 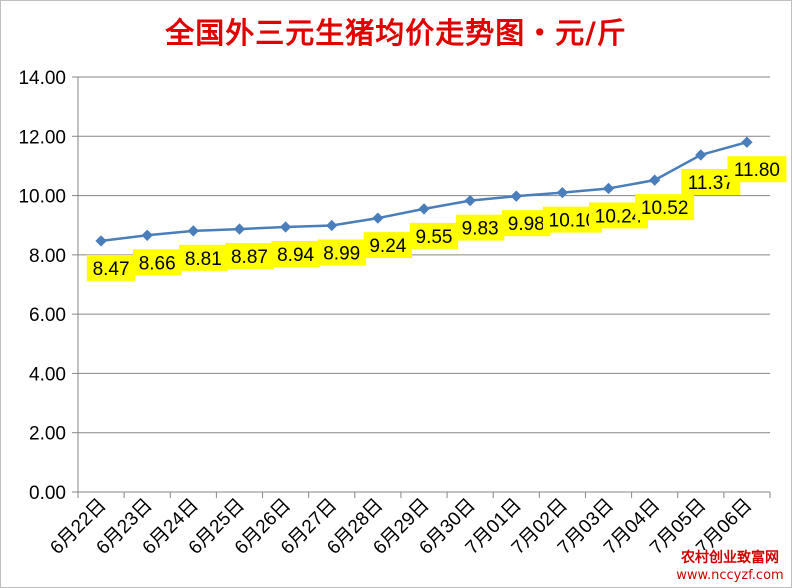 What do you see at coordinates (619, 216) in the screenshot?
I see `data-label: 10.24` at bounding box center [619, 216].